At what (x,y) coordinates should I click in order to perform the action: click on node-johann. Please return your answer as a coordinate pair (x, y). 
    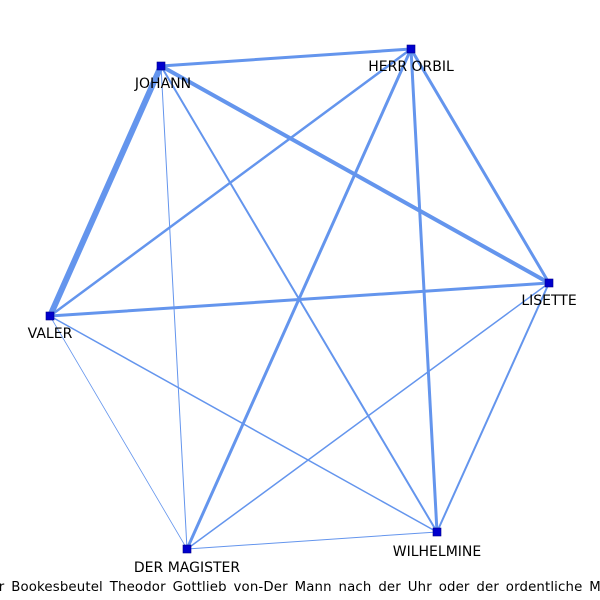
    Looking at the image, I should click on (161, 66).